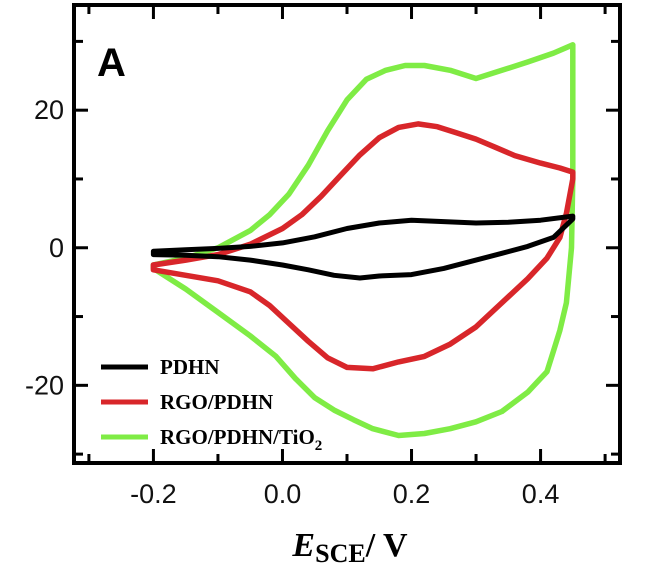  Describe the element at coordinates (541, 494) in the screenshot. I see `x-tick-label: 0.4` at that location.